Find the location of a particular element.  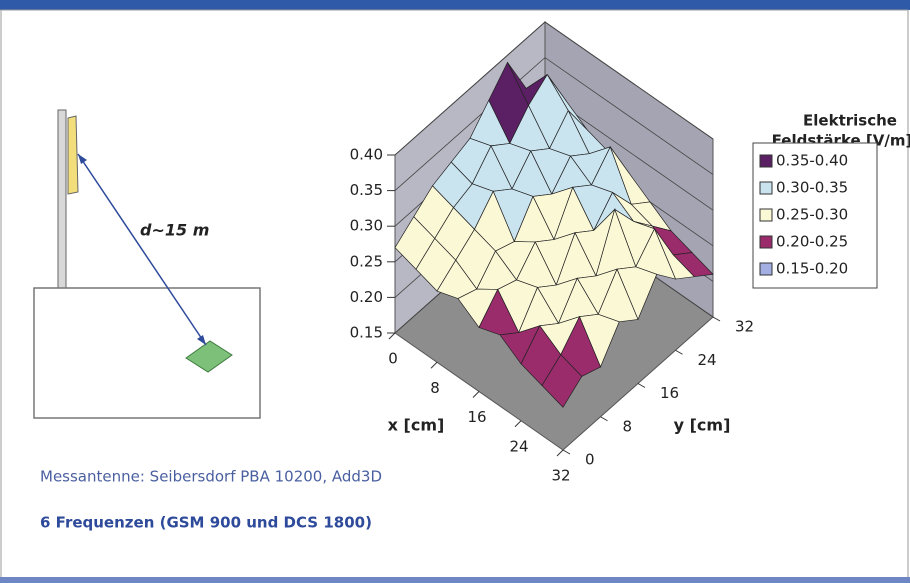

x-axis-title: x [cm] is located at coordinates (416, 425).